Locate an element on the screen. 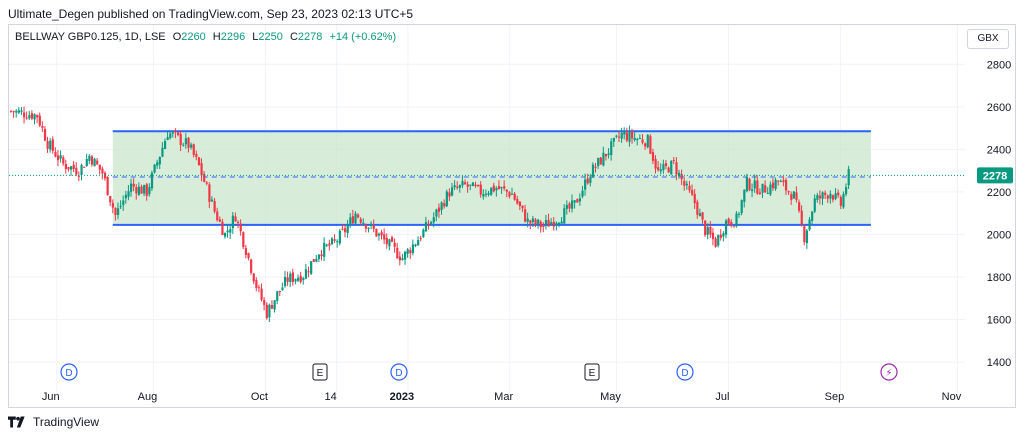  low-value: 2250 is located at coordinates (270, 37).